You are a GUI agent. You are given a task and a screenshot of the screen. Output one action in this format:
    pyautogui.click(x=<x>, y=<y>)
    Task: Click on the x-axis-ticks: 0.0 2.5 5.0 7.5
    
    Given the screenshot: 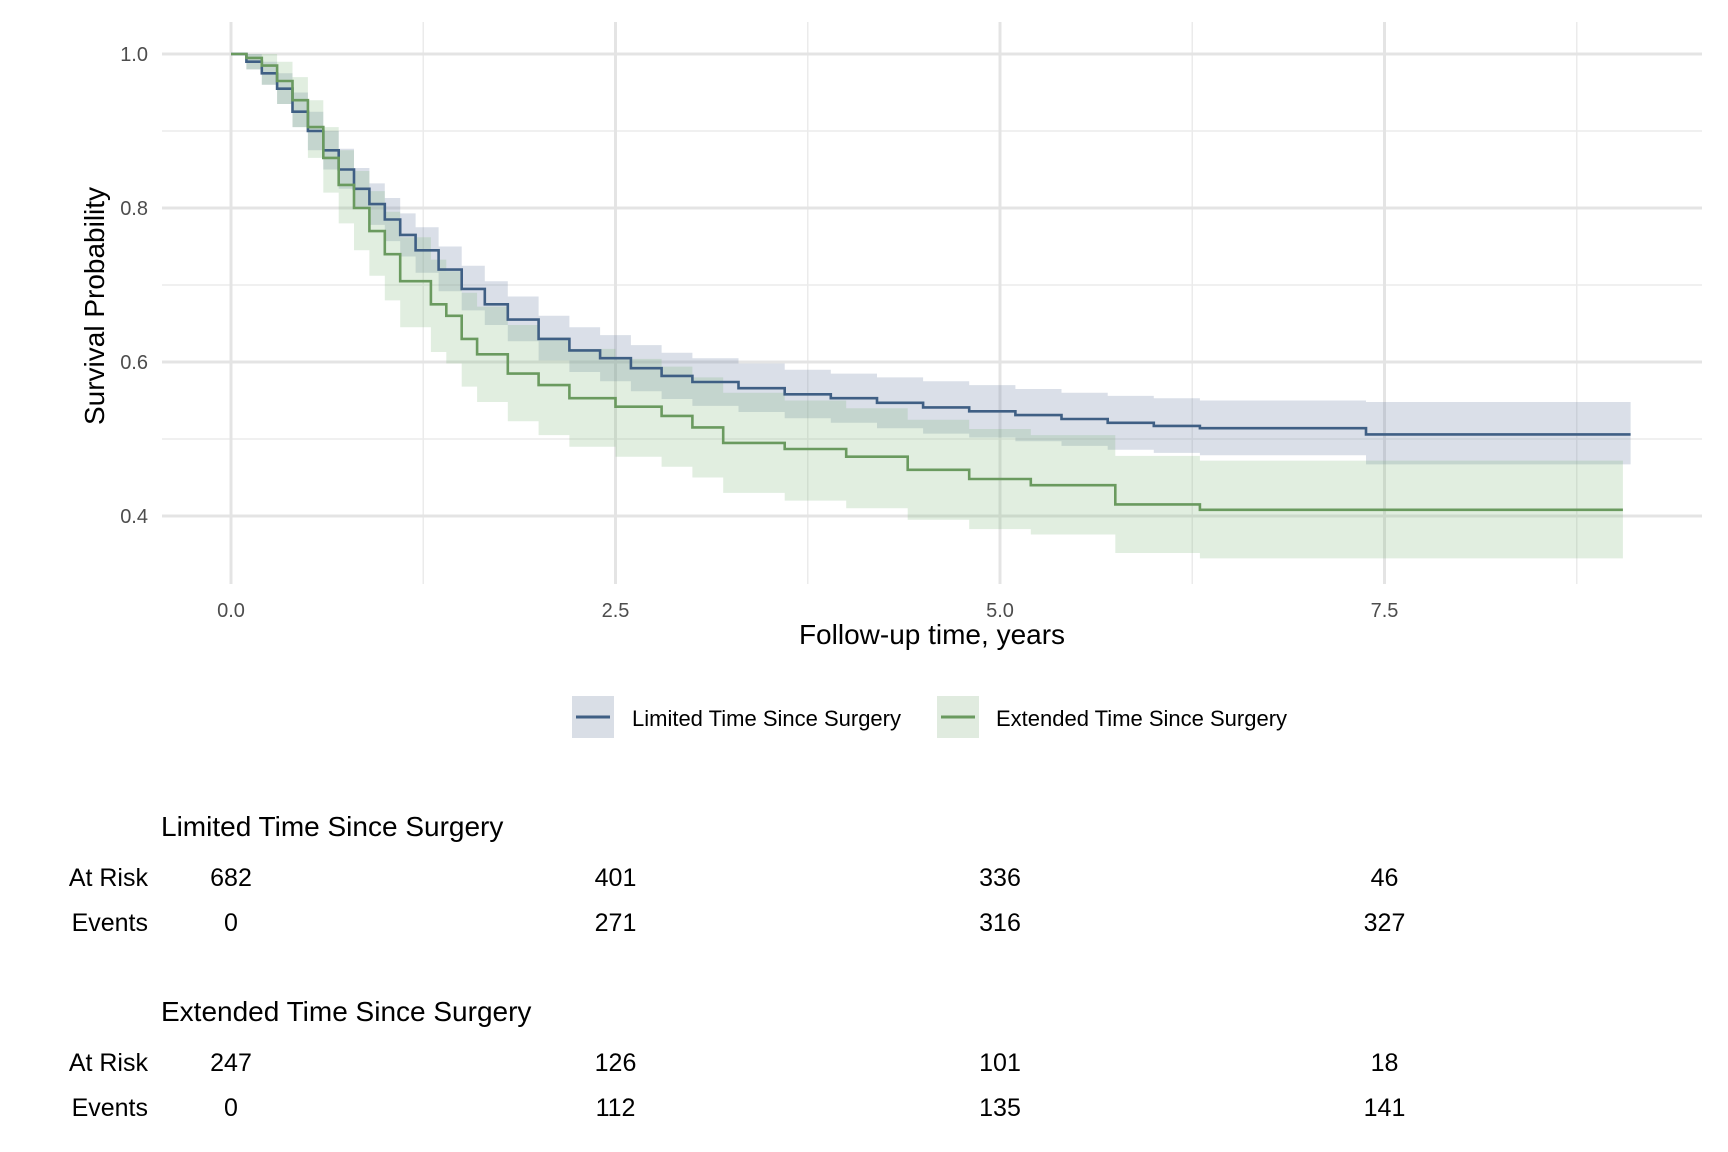 What is the action you would take?
    pyautogui.click(x=807, y=611)
    